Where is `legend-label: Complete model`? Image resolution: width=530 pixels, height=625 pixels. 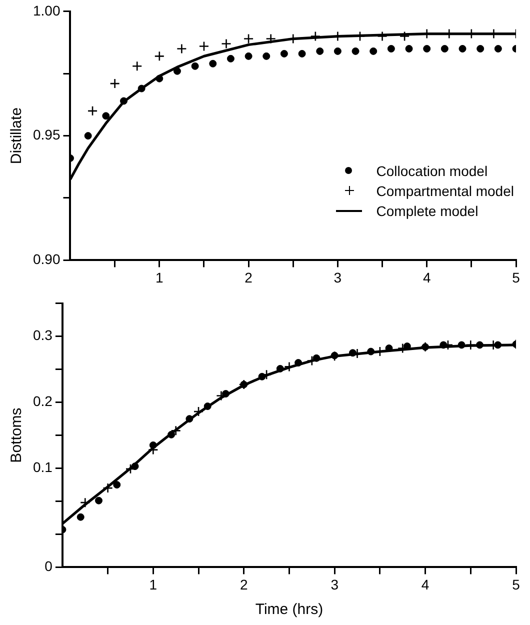 legend-label: Complete model is located at coordinates (427, 211).